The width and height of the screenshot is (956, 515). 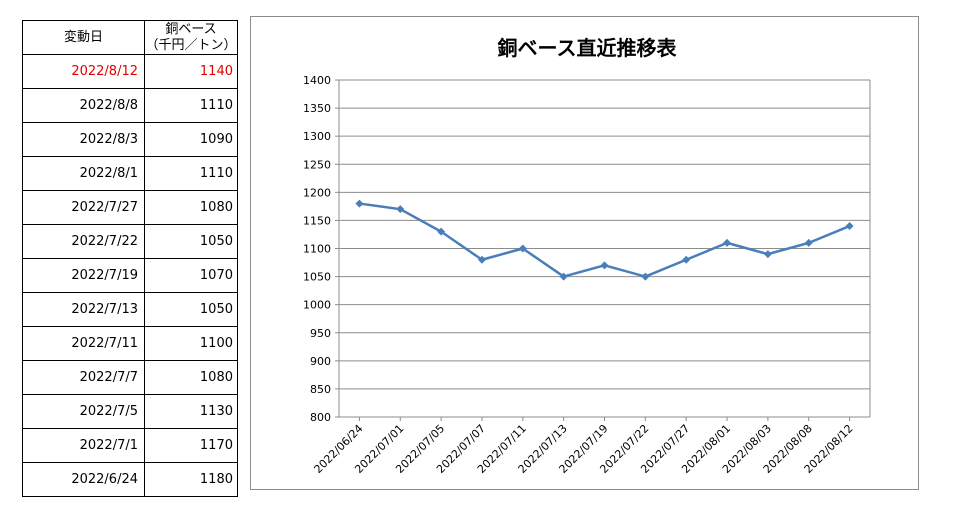 What do you see at coordinates (588, 48) in the screenshot?
I see `chart-title: 銅ベース直近推移表` at bounding box center [588, 48].